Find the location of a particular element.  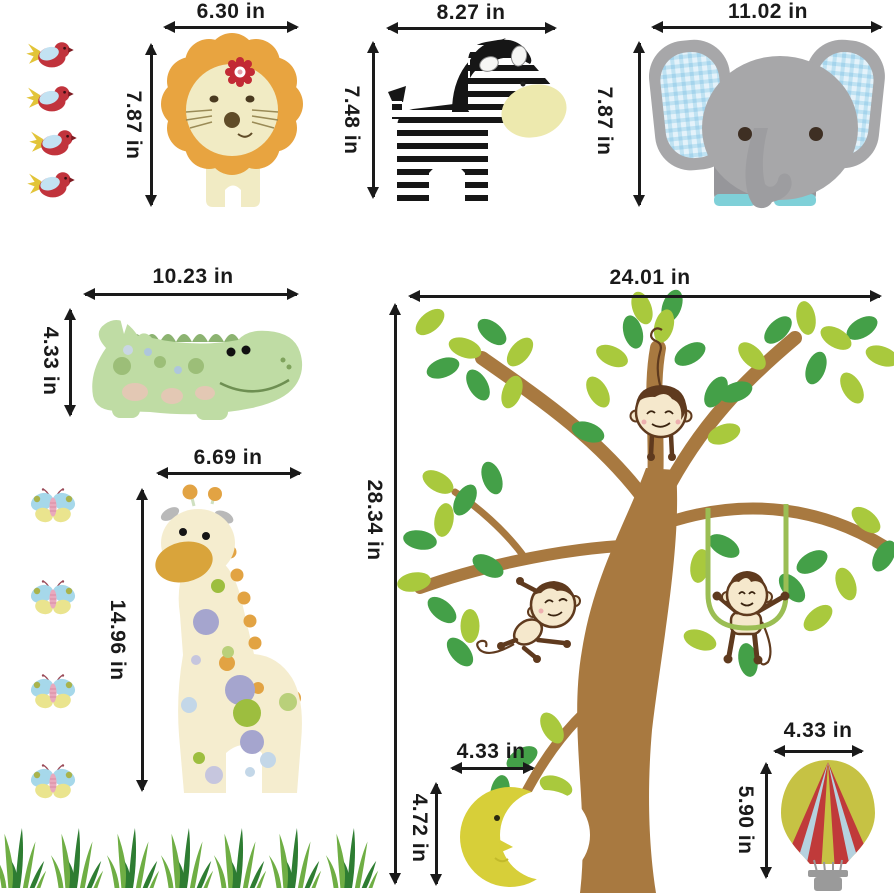

crocodile-width-arrow is located at coordinates (191, 294).